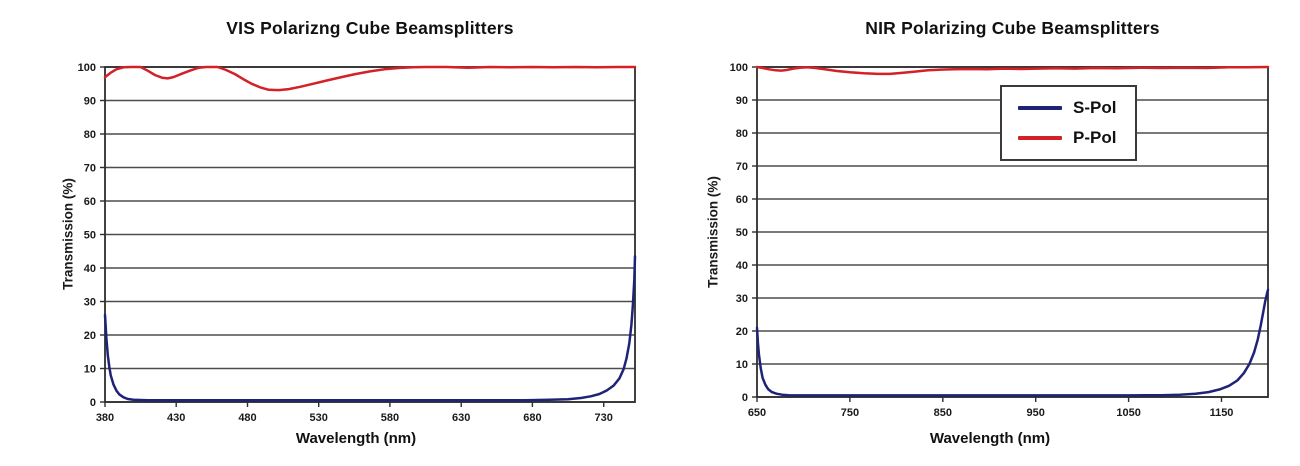  I want to click on vis-chart-title: VIS Polarizng Cube Beamsplitters, so click(370, 28).